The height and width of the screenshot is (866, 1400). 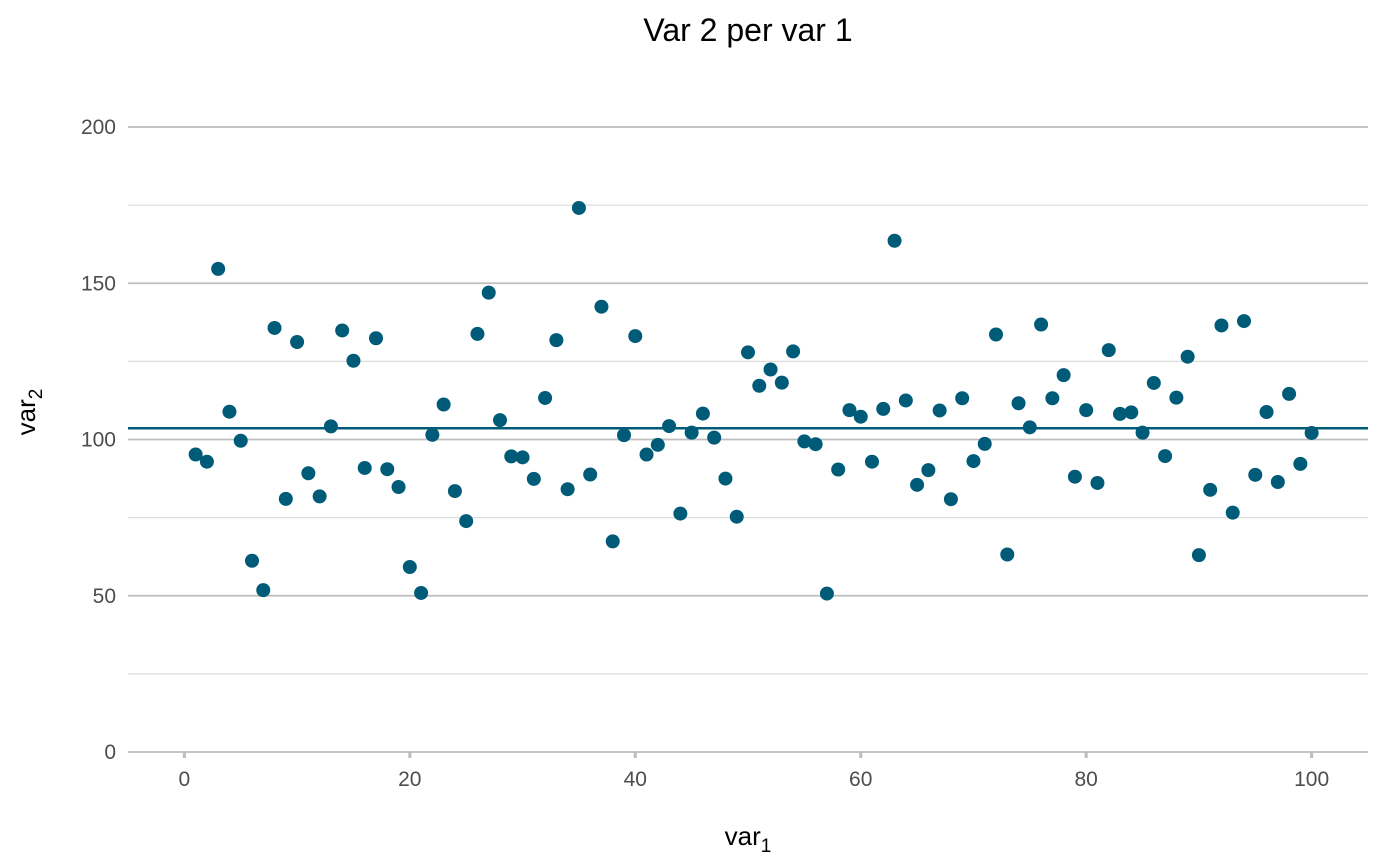 I want to click on y-tick-label: 0, so click(x=110, y=752).